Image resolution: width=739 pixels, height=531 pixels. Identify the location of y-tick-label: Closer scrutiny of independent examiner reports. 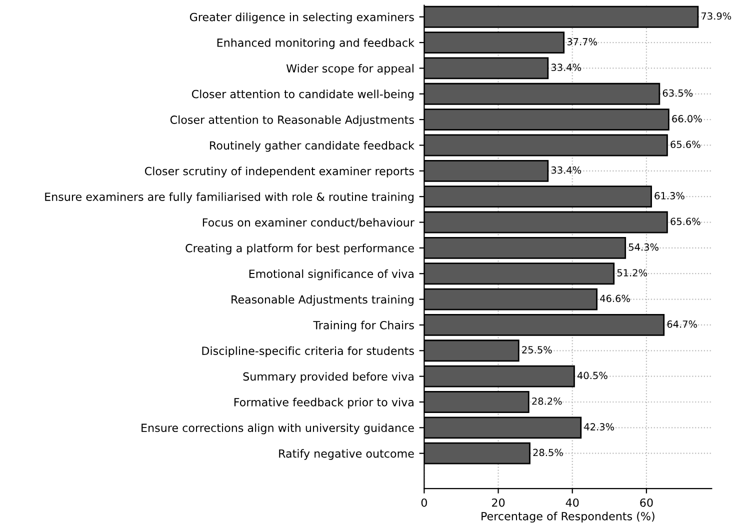
(279, 172).